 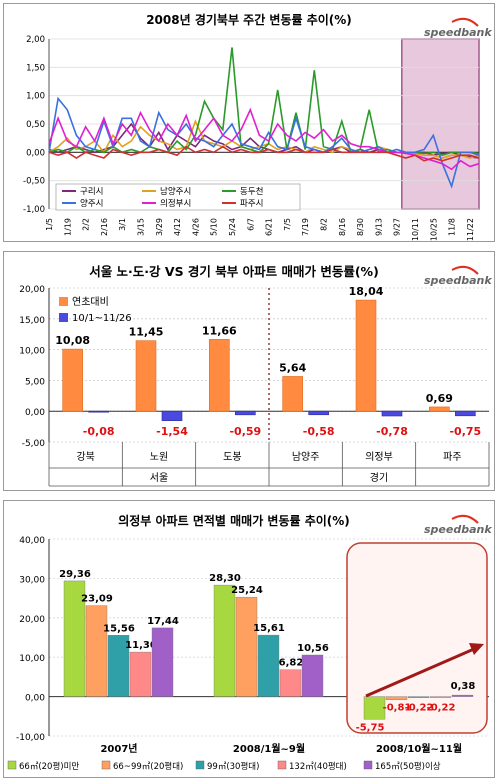 I want to click on trend-arrow-head, so click(x=476, y=649).